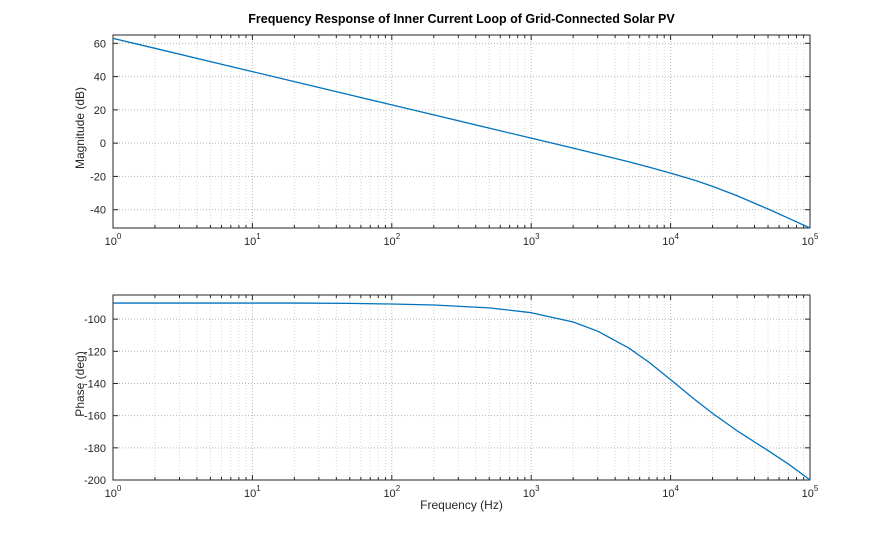  I want to click on y-tick-label: -180, so click(95, 449).